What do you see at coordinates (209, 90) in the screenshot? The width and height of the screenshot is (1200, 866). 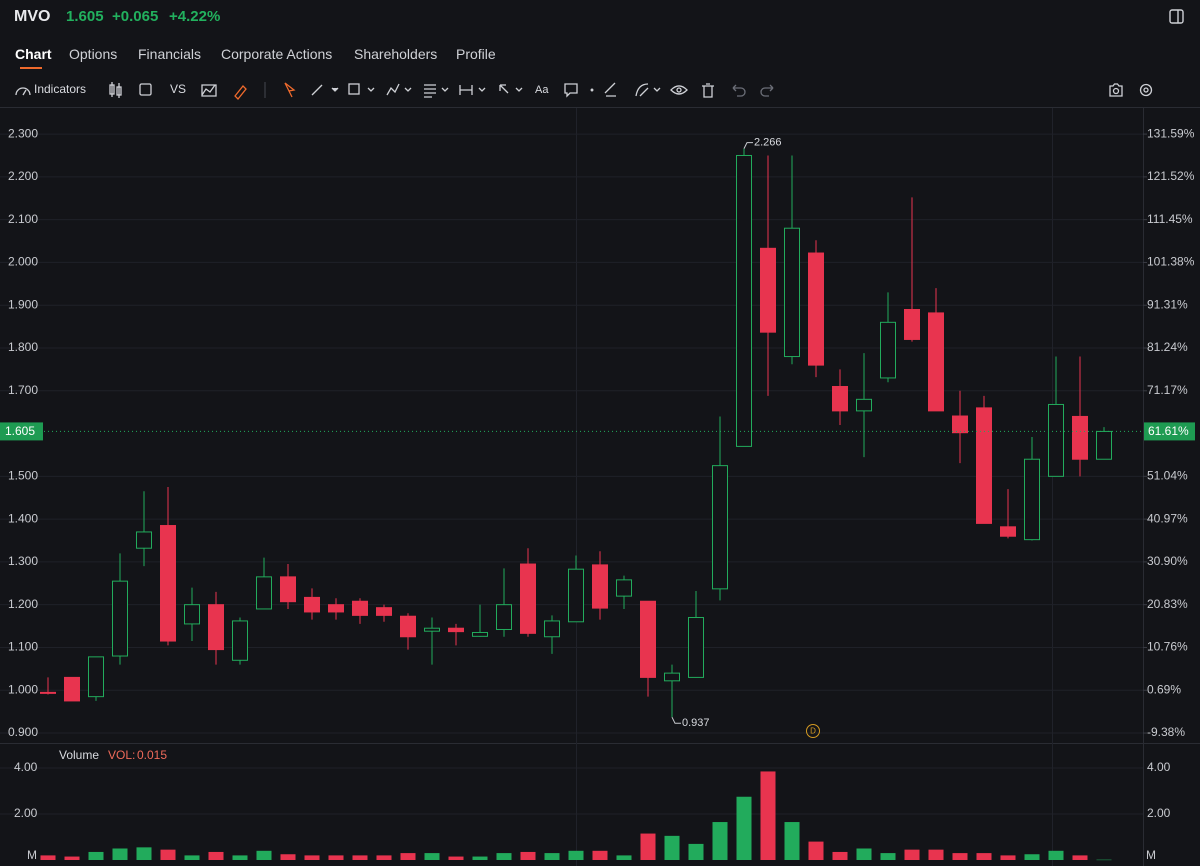 I see `chart-style-icon` at bounding box center [209, 90].